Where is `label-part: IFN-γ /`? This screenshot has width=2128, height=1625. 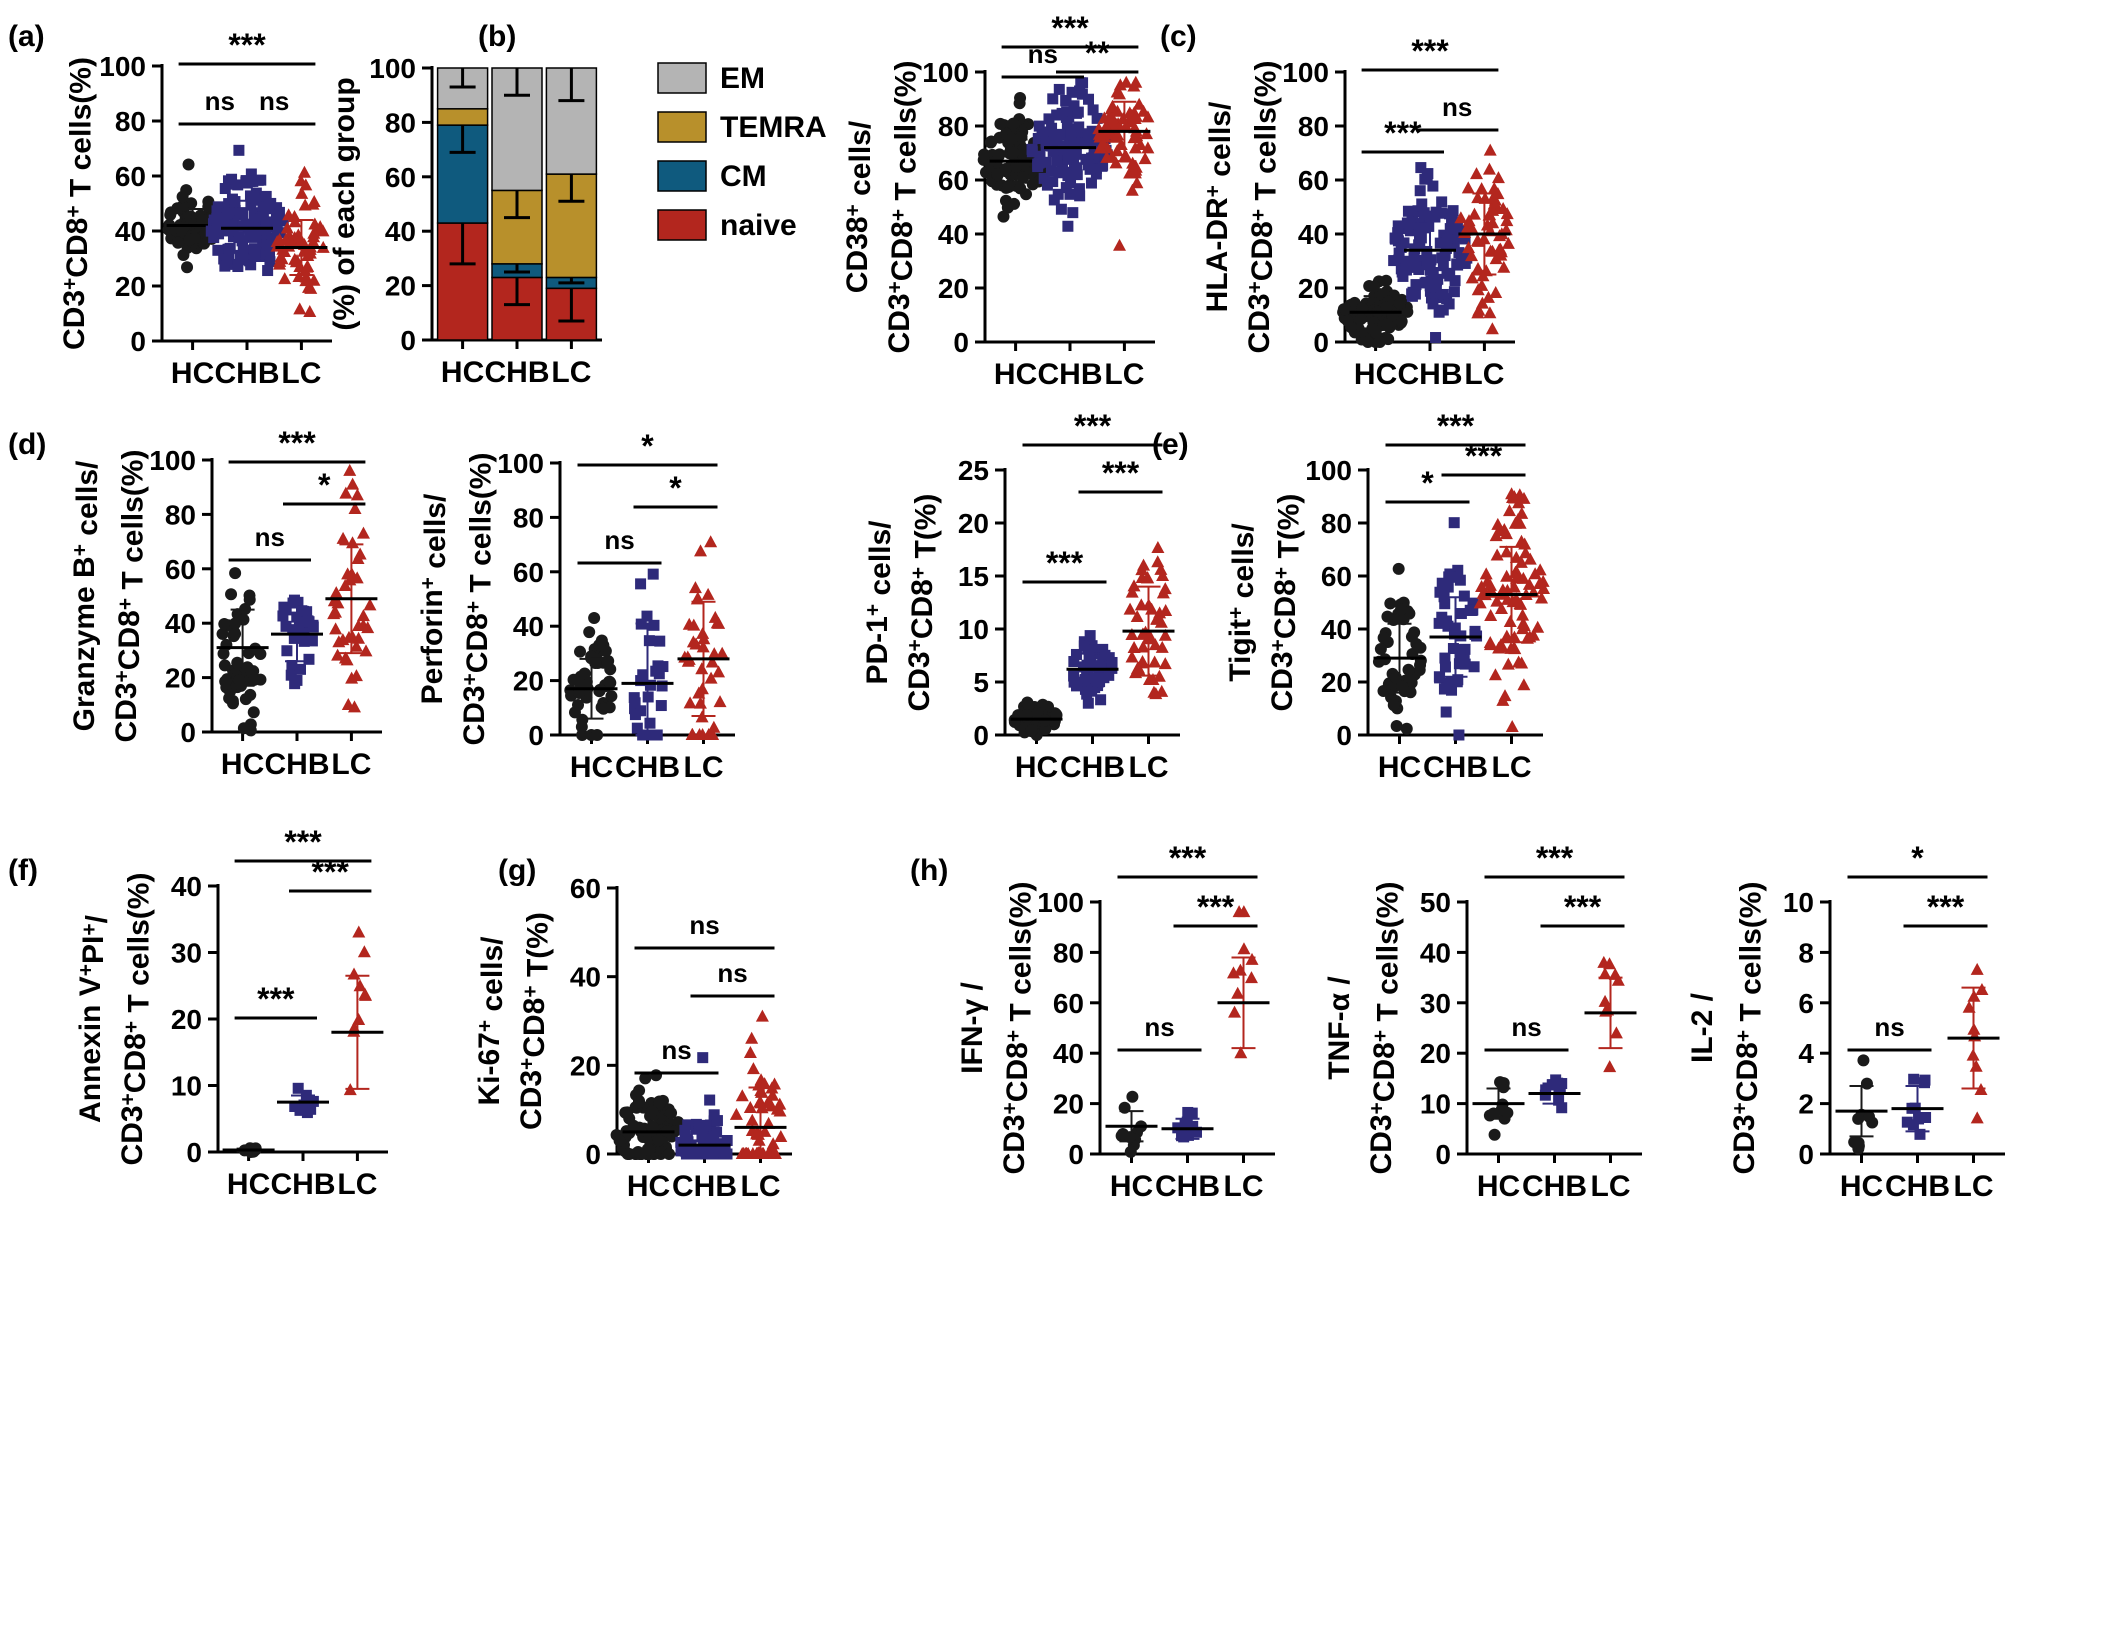
label-part: IFN-γ / is located at coordinates (972, 1028).